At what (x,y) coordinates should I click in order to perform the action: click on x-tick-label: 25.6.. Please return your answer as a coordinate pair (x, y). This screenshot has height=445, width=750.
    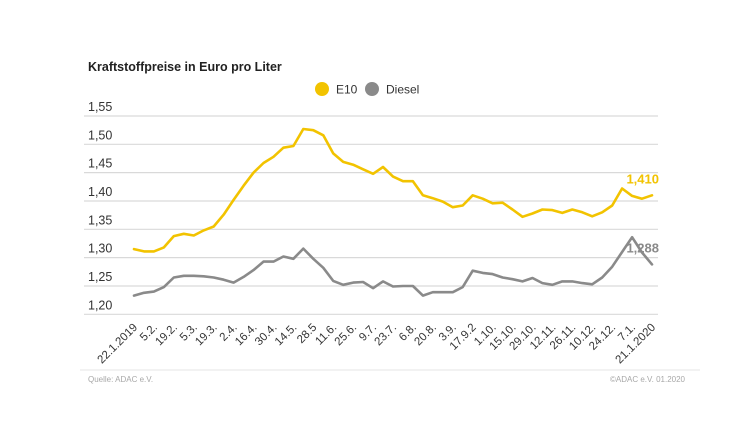
    Looking at the image, I should click on (346, 335).